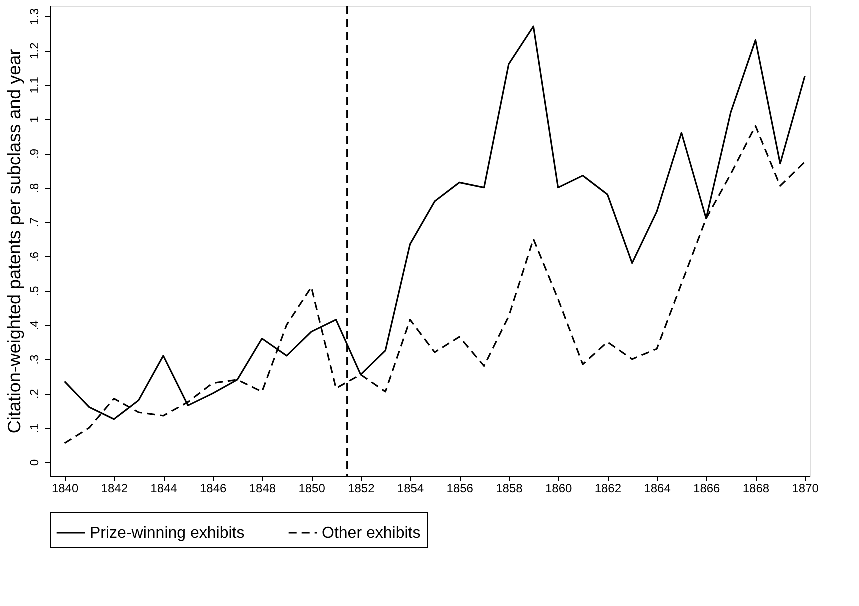 Image resolution: width=859 pixels, height=606 pixels. What do you see at coordinates (35, 394) in the screenshot?
I see `y-tick-label: .2` at bounding box center [35, 394].